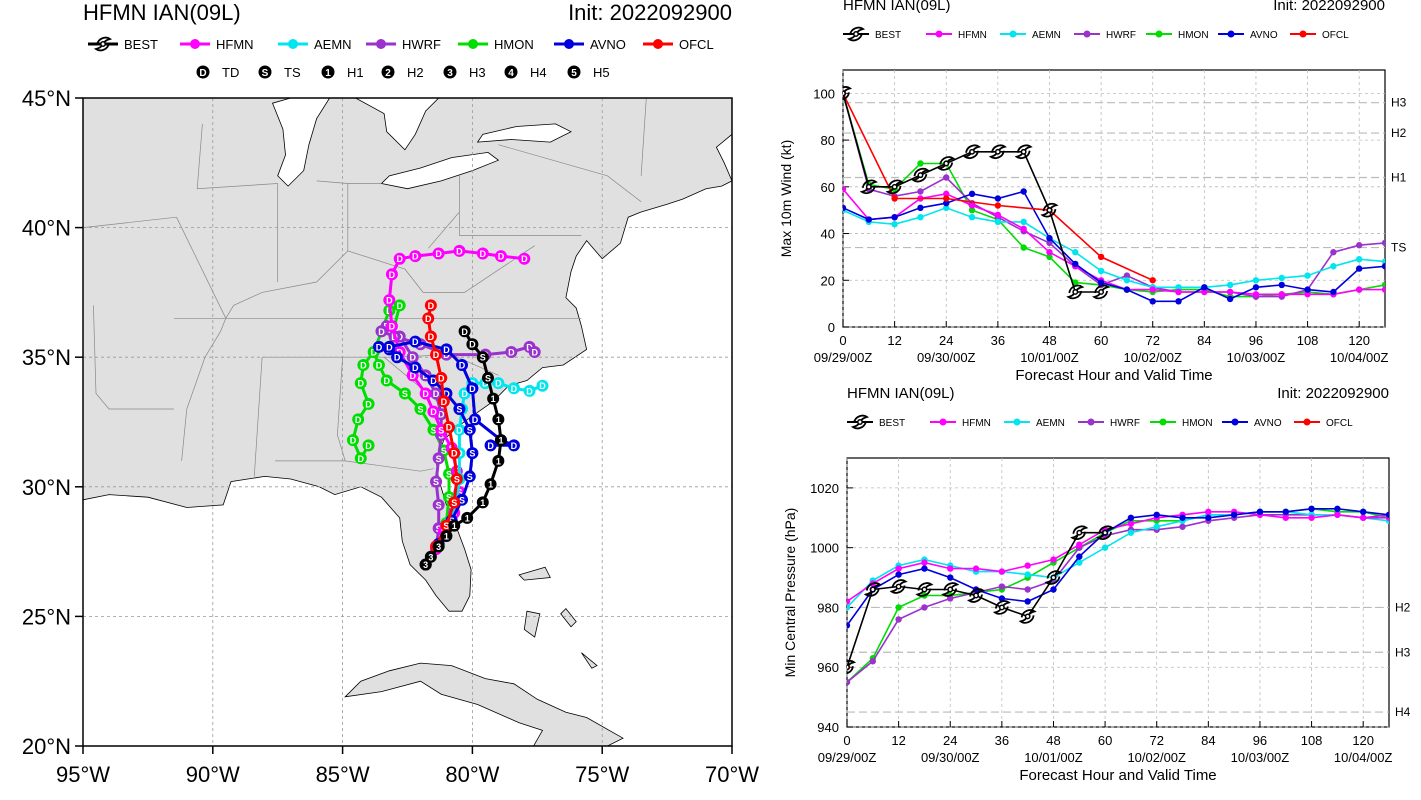 This screenshot has width=1421, height=800. What do you see at coordinates (1399, 103) in the screenshot?
I see `threshold-label: H3` at bounding box center [1399, 103].